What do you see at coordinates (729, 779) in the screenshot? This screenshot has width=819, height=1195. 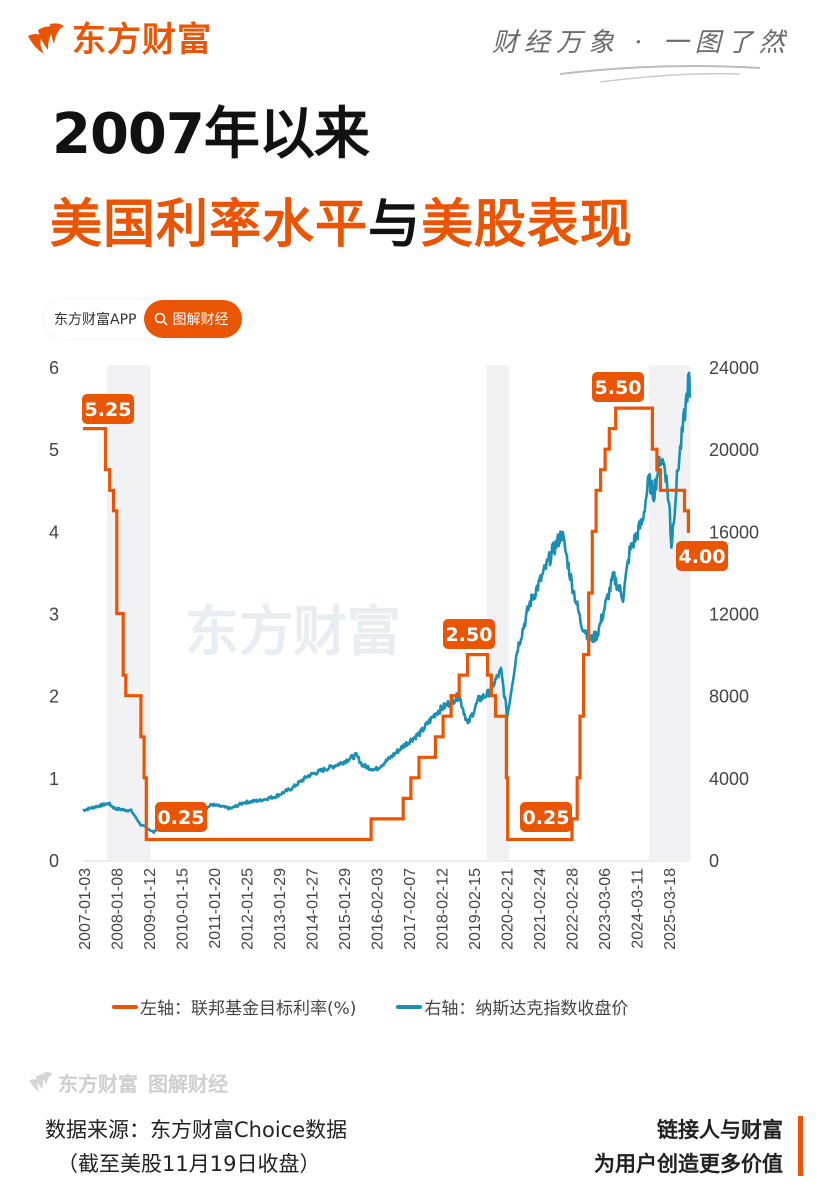 I see `right-axis-tick: 4000` at bounding box center [729, 779].